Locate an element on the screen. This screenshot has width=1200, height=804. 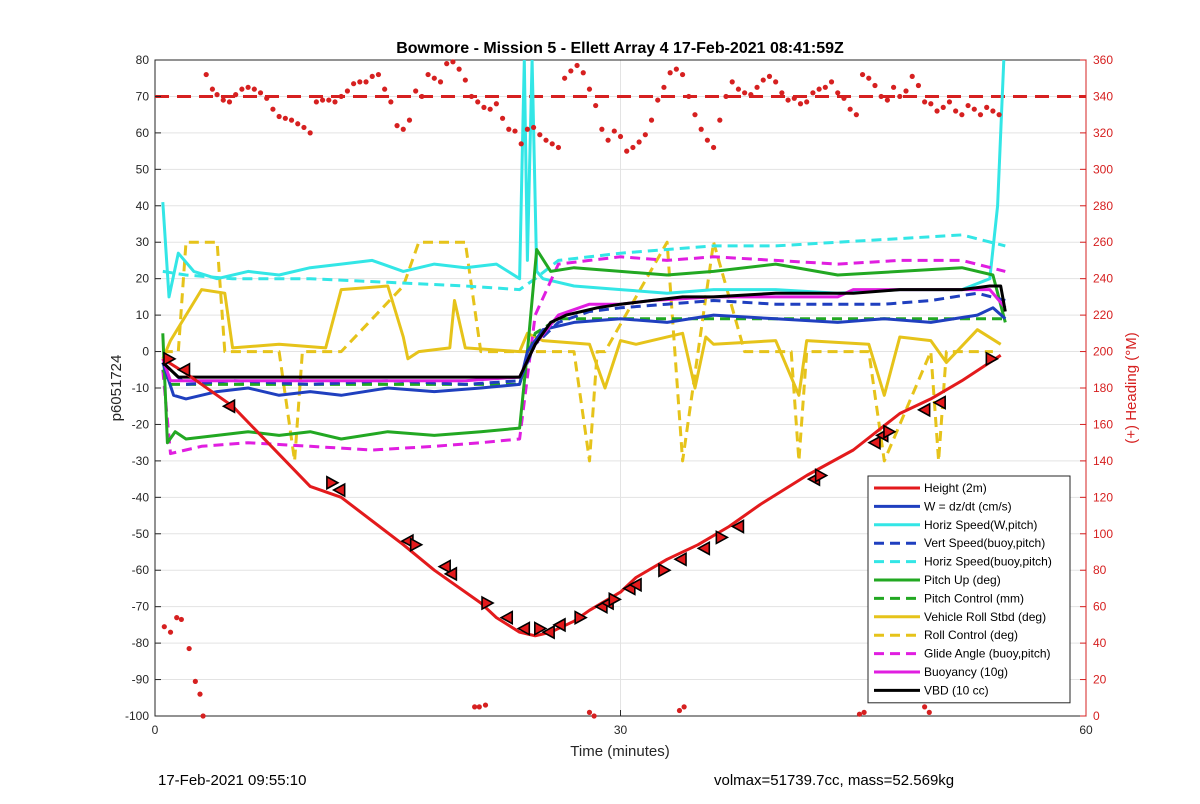
legend-label: VBD (10 cc) is located at coordinates (956, 690).